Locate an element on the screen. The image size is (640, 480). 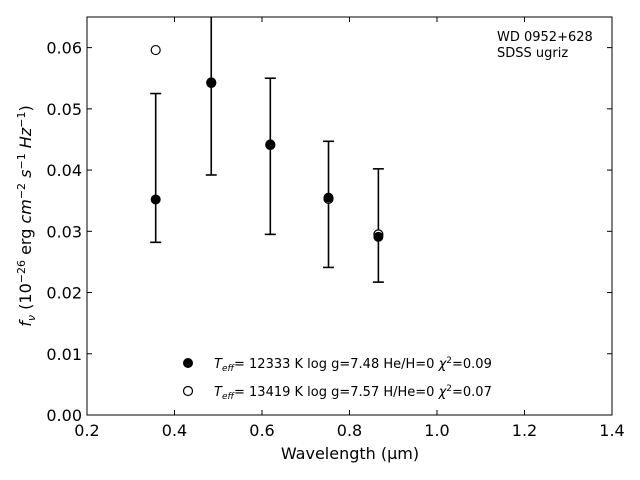
x-tick-label: 0.2 is located at coordinates (86, 430).